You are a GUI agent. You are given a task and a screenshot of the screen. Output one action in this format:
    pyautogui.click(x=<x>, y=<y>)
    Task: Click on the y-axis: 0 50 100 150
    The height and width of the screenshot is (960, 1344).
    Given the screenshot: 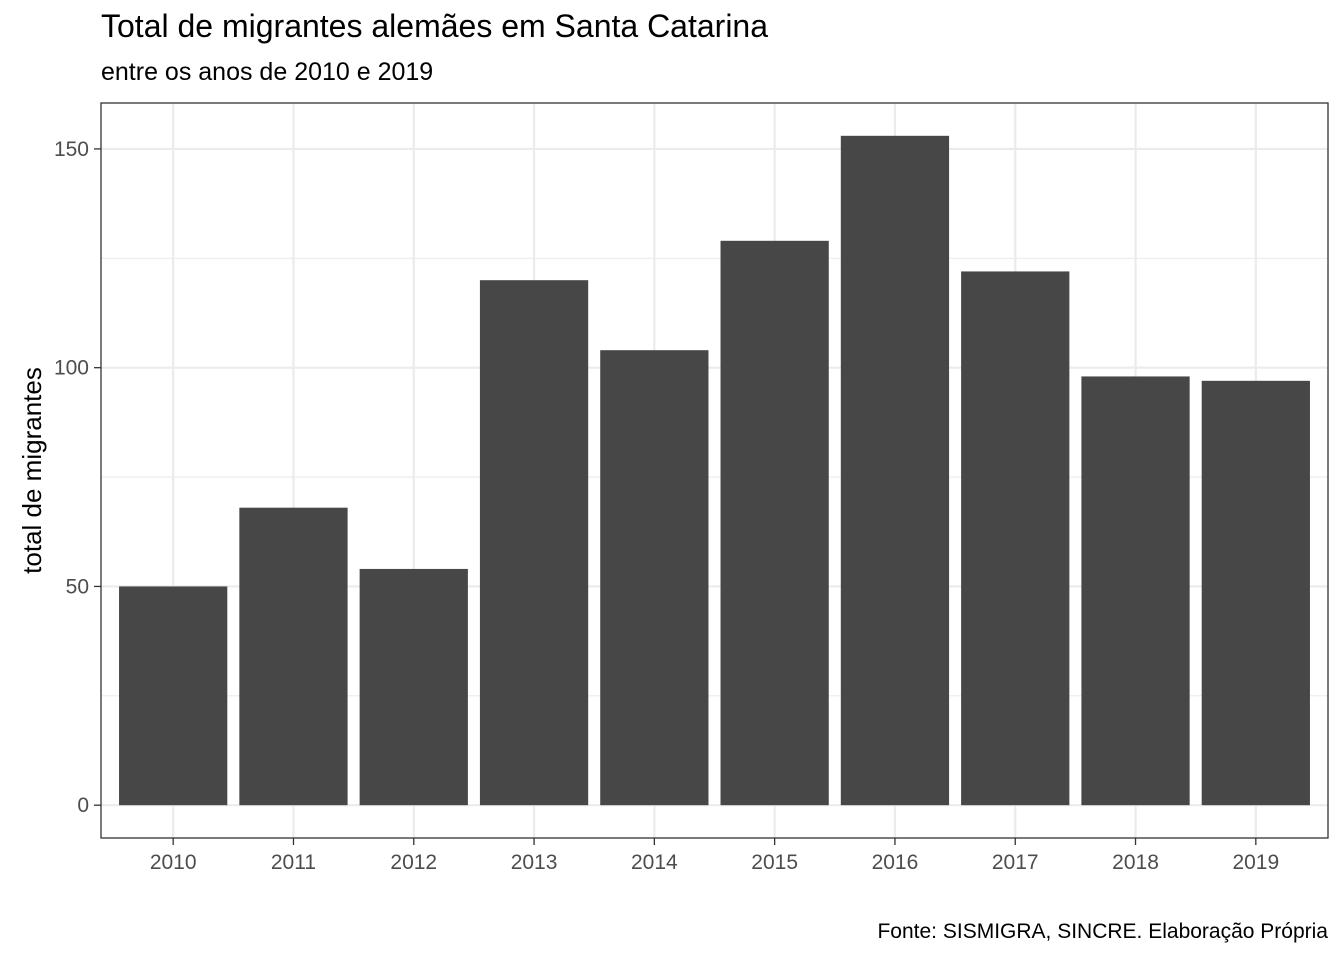 What is the action you would take?
    pyautogui.click(x=77, y=477)
    